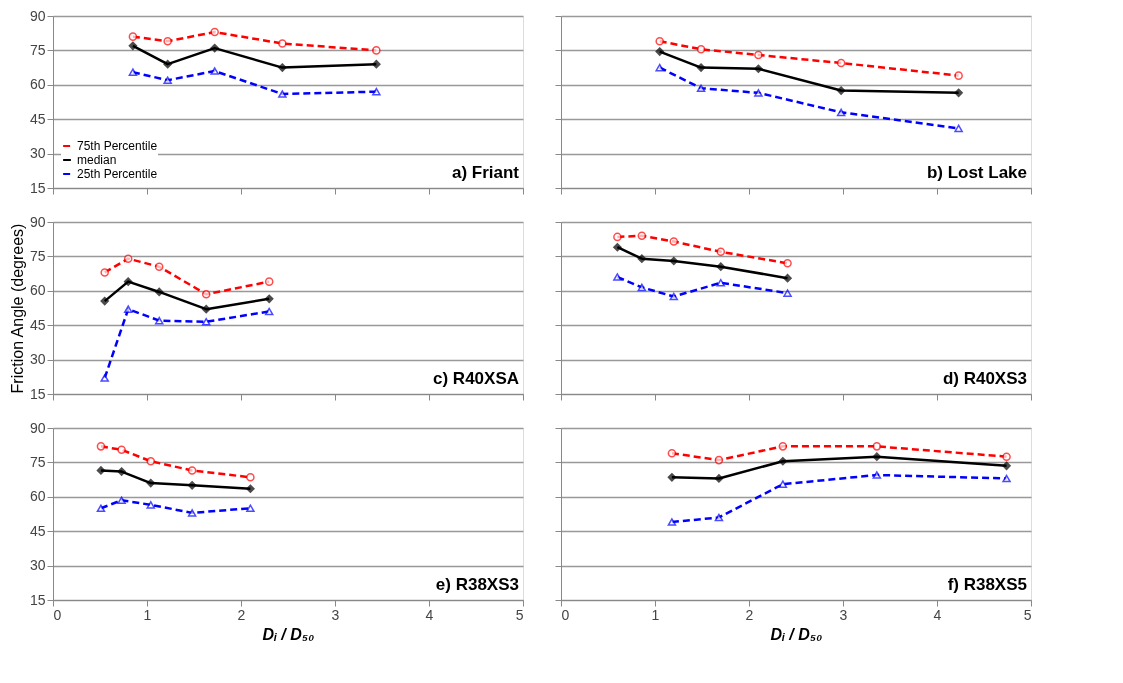  I want to click on y-axis-title: Friction Angle (degrees), so click(17, 308).